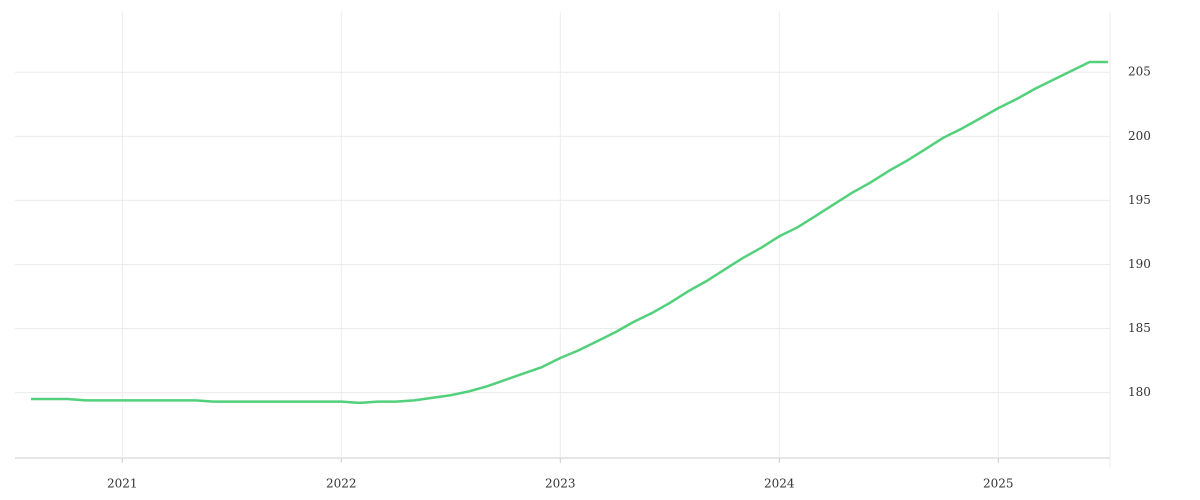 This screenshot has height=500, width=1200. I want to click on x-tick-label: 2022, so click(341, 484).